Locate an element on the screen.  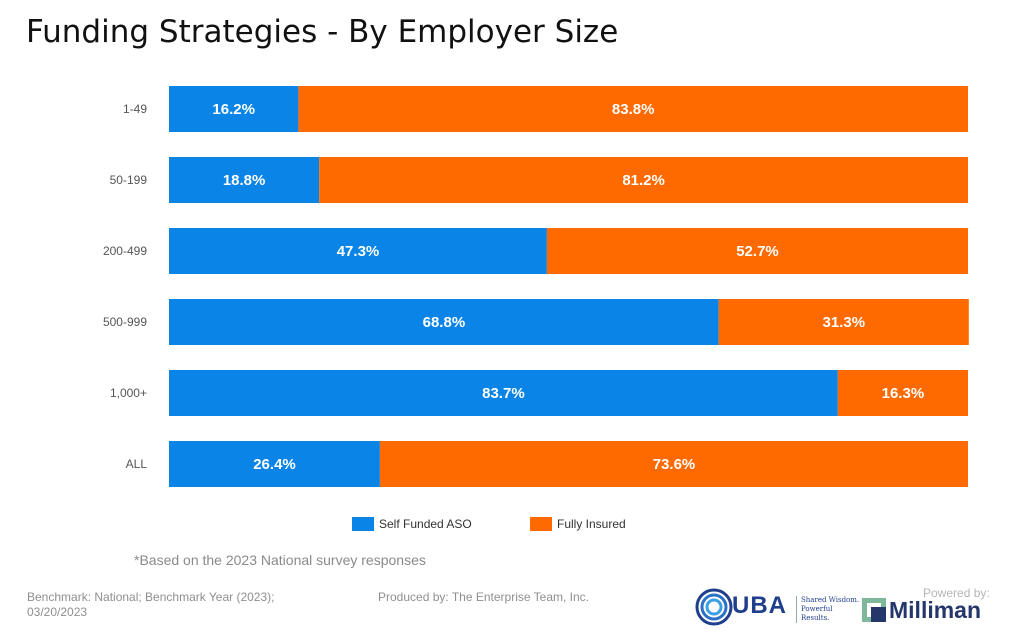
category-label-50-199: 50-199 is located at coordinates (129, 180).